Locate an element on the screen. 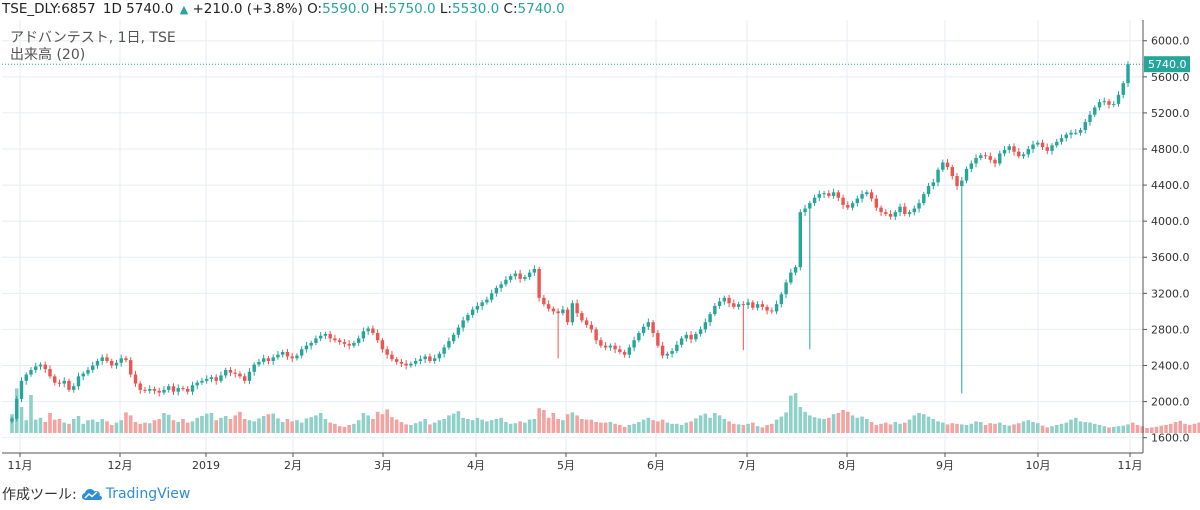 The image size is (1200, 510). time-tick-label: 5月 is located at coordinates (566, 465).